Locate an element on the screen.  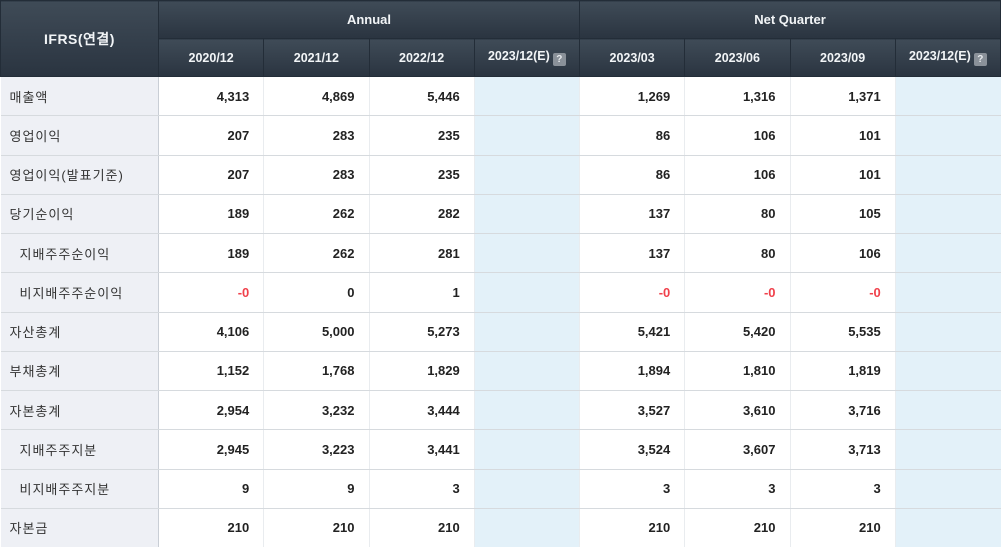
cell-value: 1,829 is located at coordinates (422, 371).